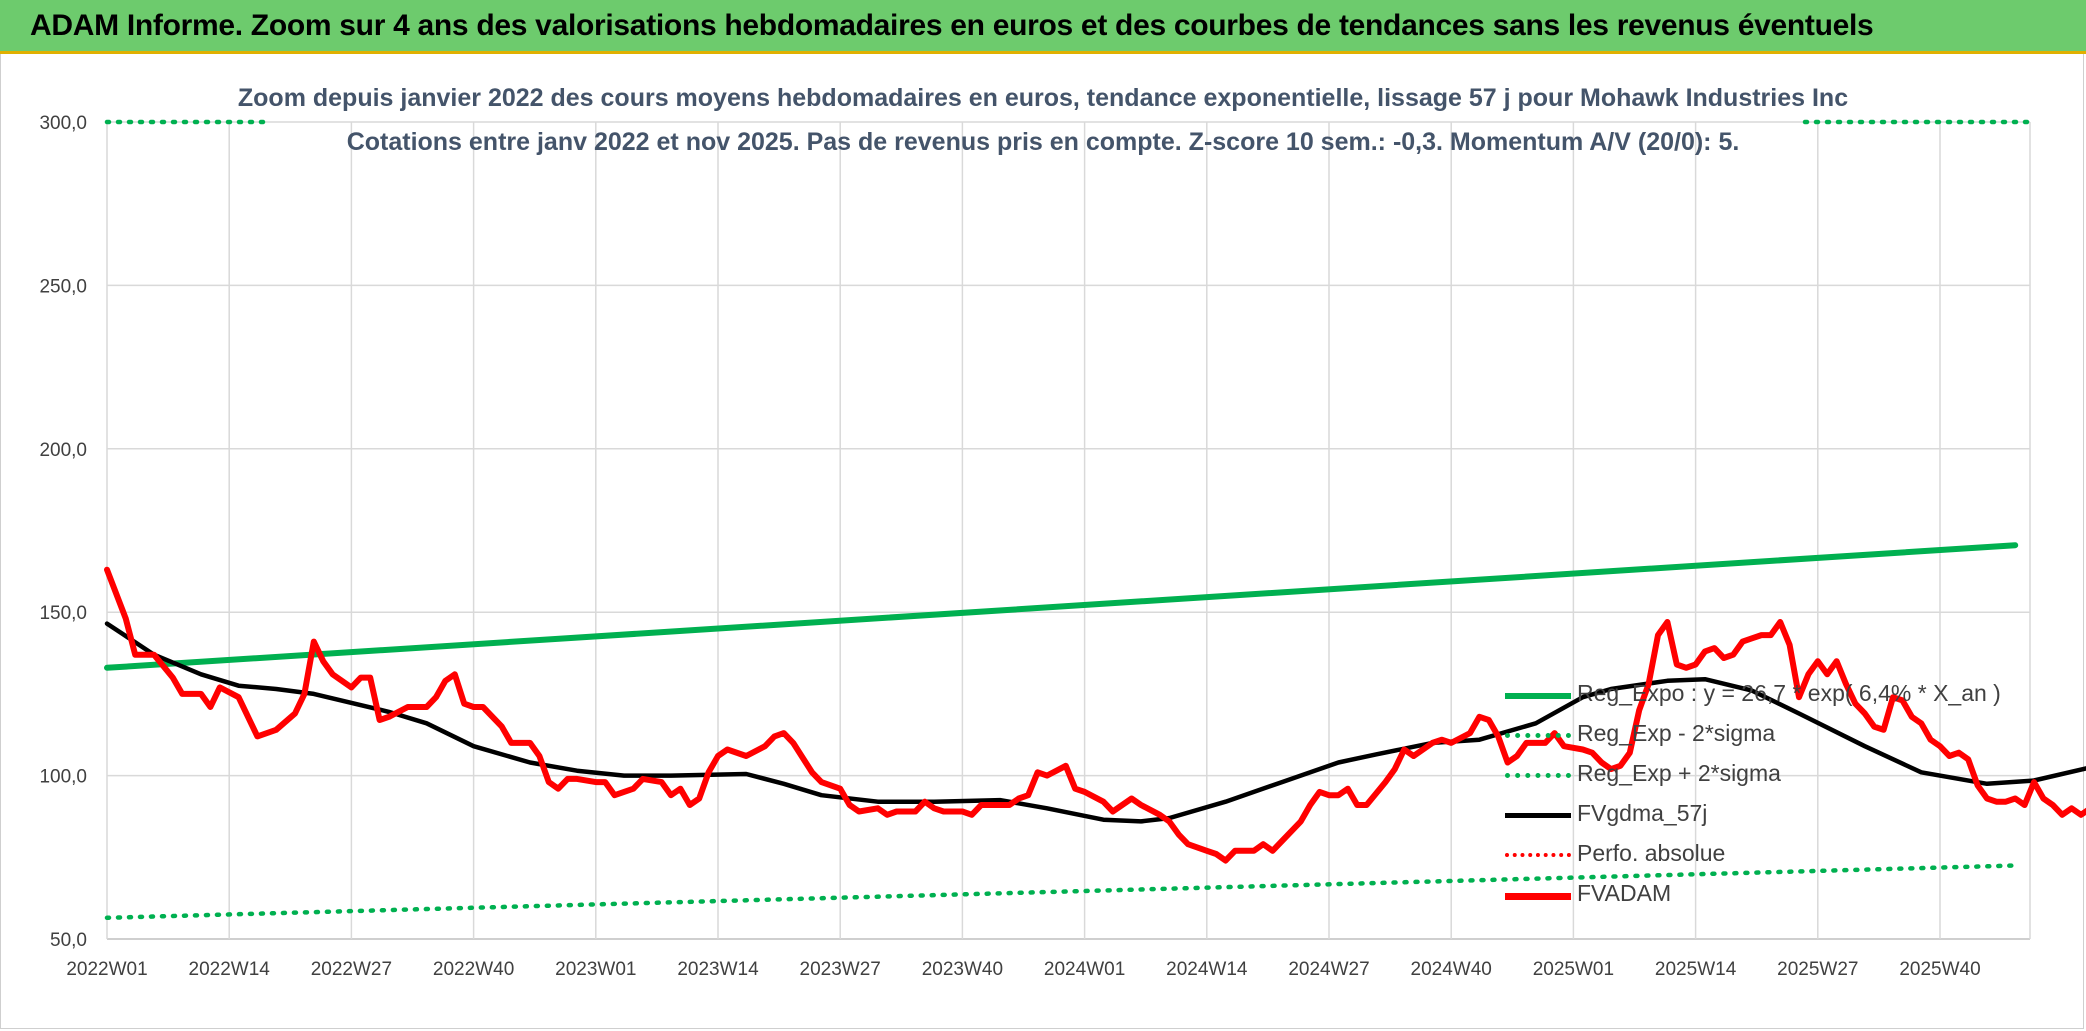 This screenshot has width=2086, height=1031. Describe the element at coordinates (1538, 735) in the screenshot. I see `legend-swatch-reg-exp-minus` at that location.